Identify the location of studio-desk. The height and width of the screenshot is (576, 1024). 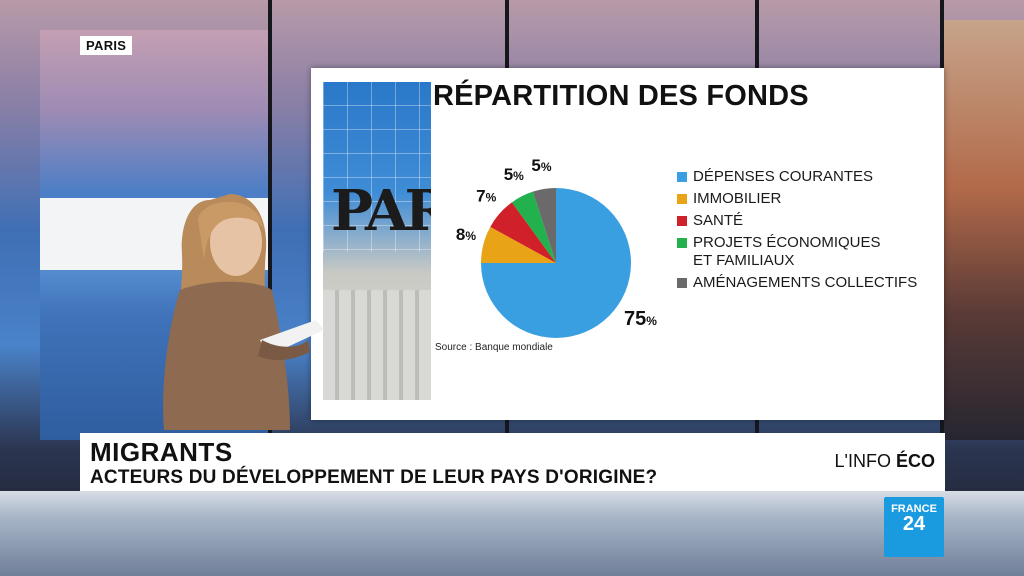
(512, 533).